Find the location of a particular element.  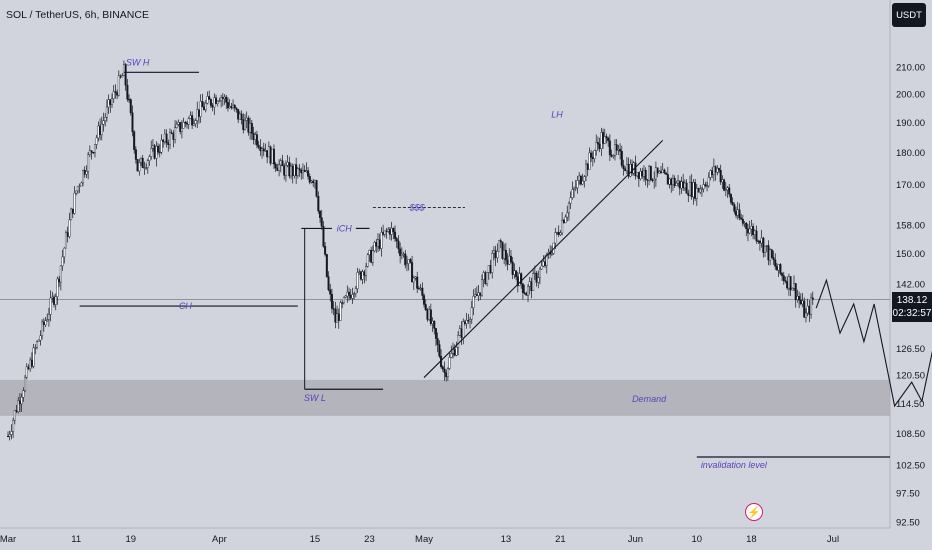

label-sw-l: SW L is located at coordinates (315, 398).